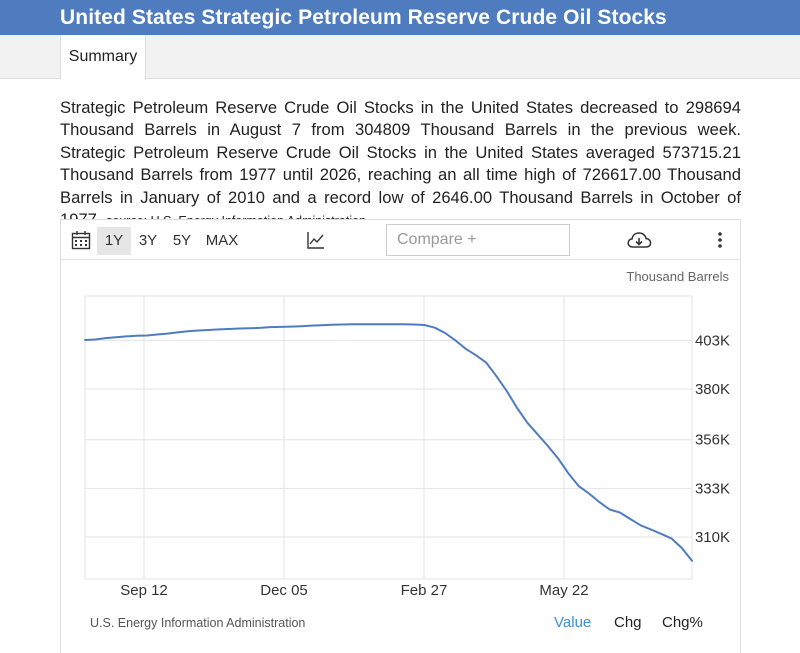 Image resolution: width=800 pixels, height=653 pixels. Describe the element at coordinates (639, 240) in the screenshot. I see `cloud-download-icon` at that location.